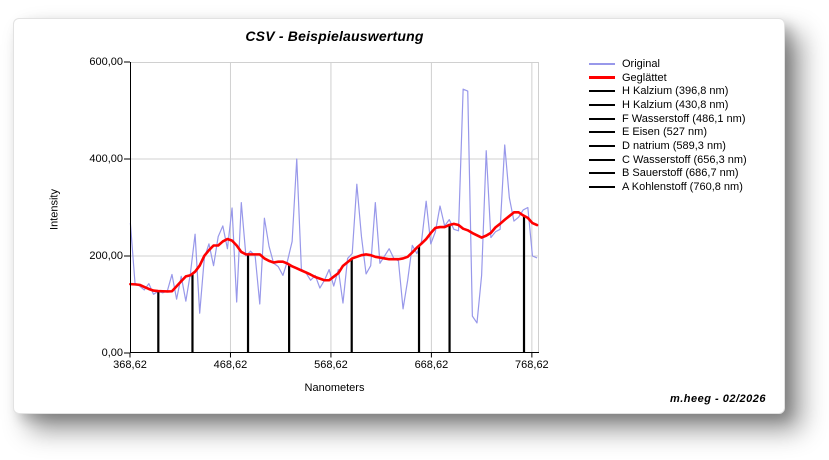  I want to click on legend-item-label: H Kalzium (430,8 nm), so click(675, 104).